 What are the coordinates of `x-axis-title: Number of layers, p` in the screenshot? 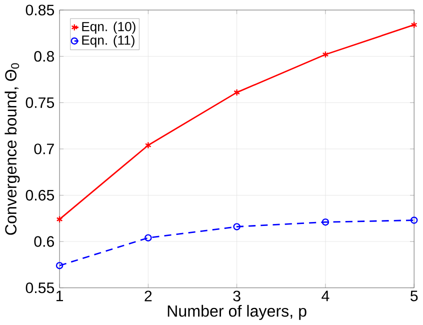 It's located at (237, 312).